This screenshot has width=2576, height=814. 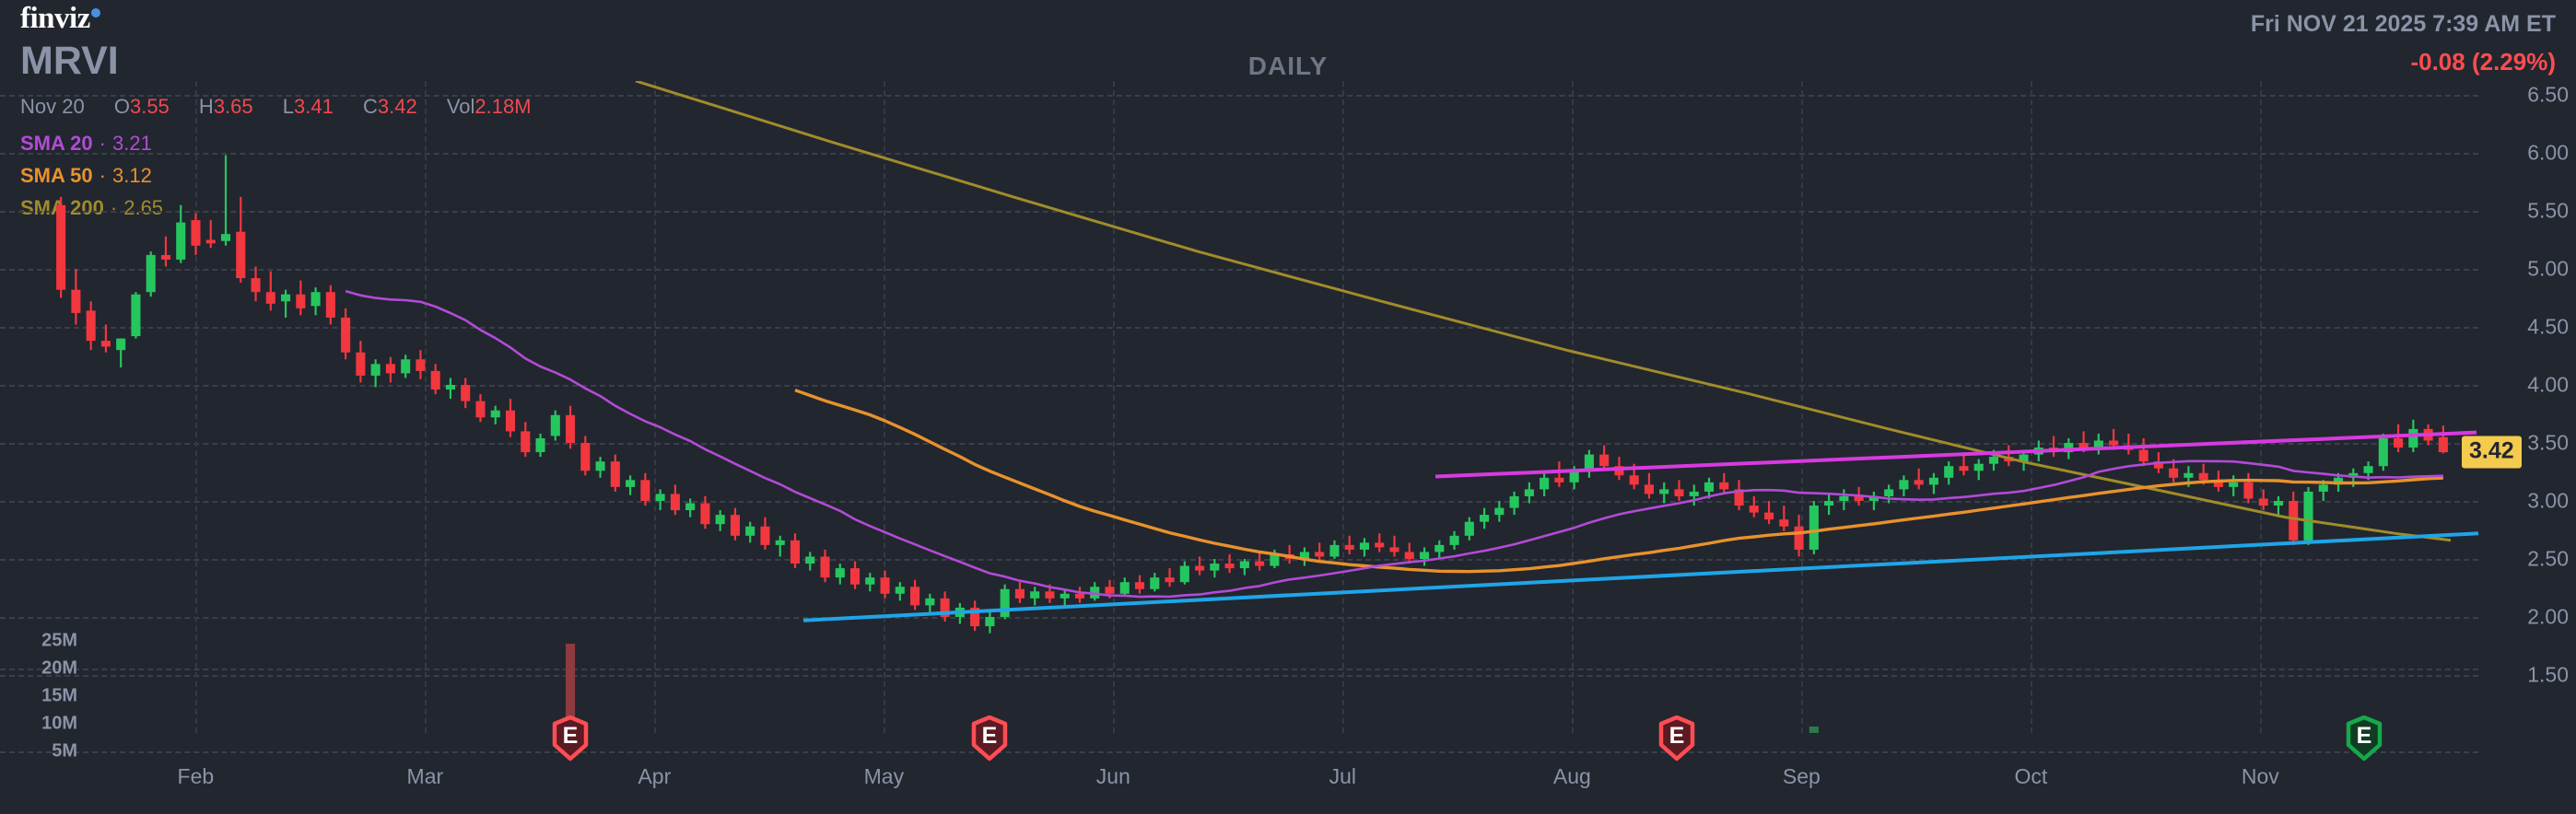 What do you see at coordinates (60, 19) in the screenshot?
I see `finviz-logo: finviz` at bounding box center [60, 19].